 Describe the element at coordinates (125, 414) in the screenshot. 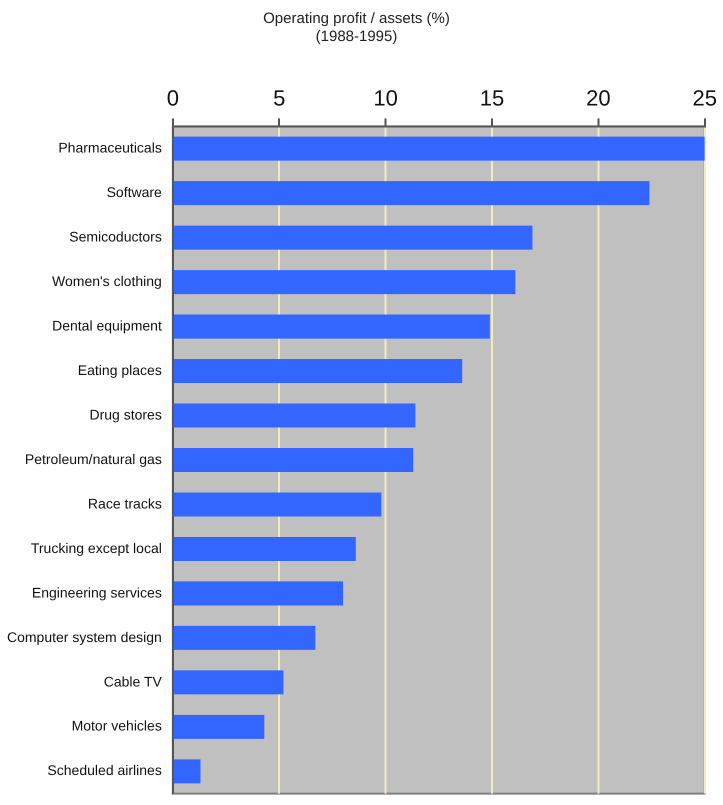

I see `y-tick-label: Drug stores` at that location.